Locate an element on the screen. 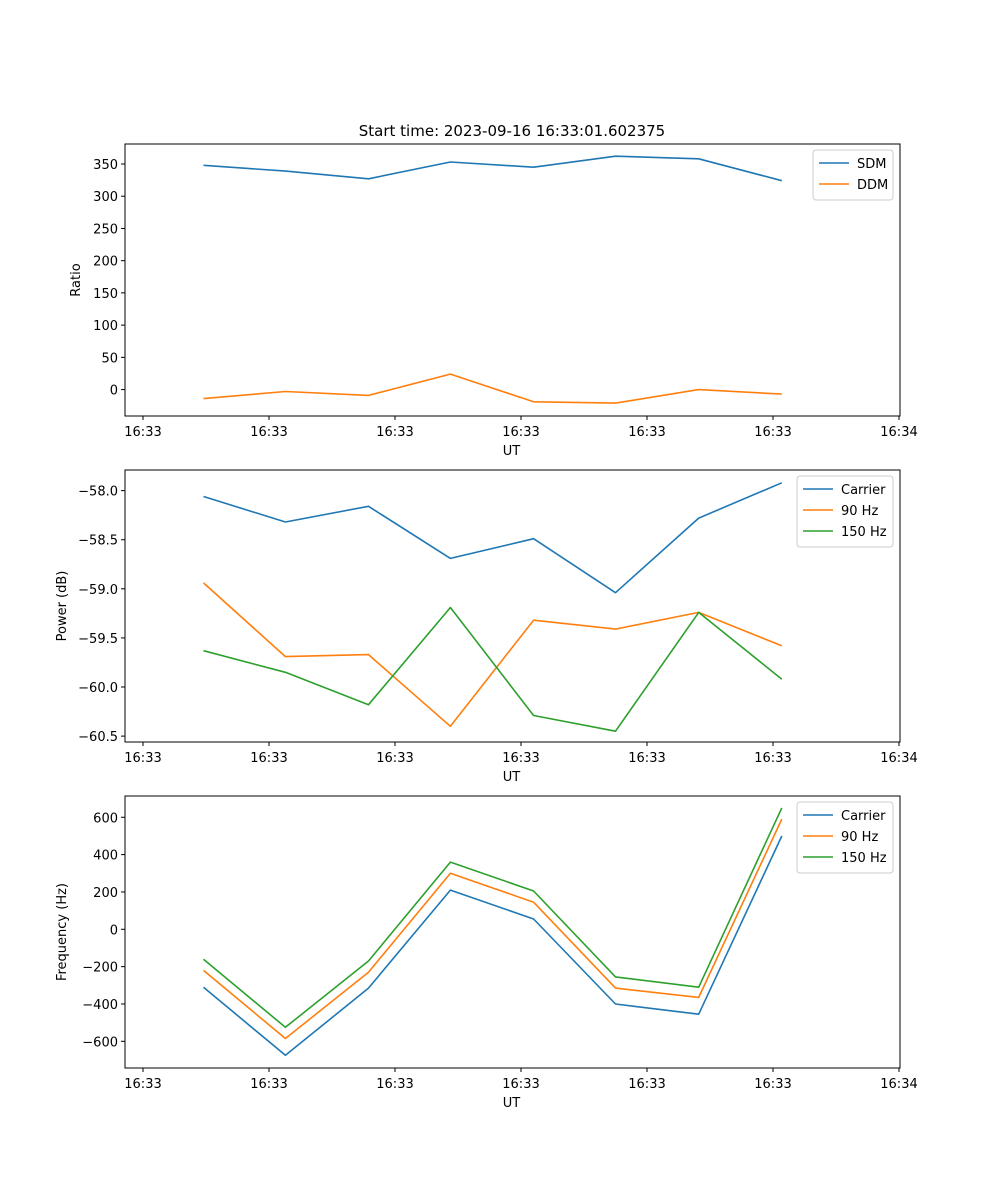 The width and height of the screenshot is (1000, 1200). y-tick-label: −60.0 is located at coordinates (98, 688).